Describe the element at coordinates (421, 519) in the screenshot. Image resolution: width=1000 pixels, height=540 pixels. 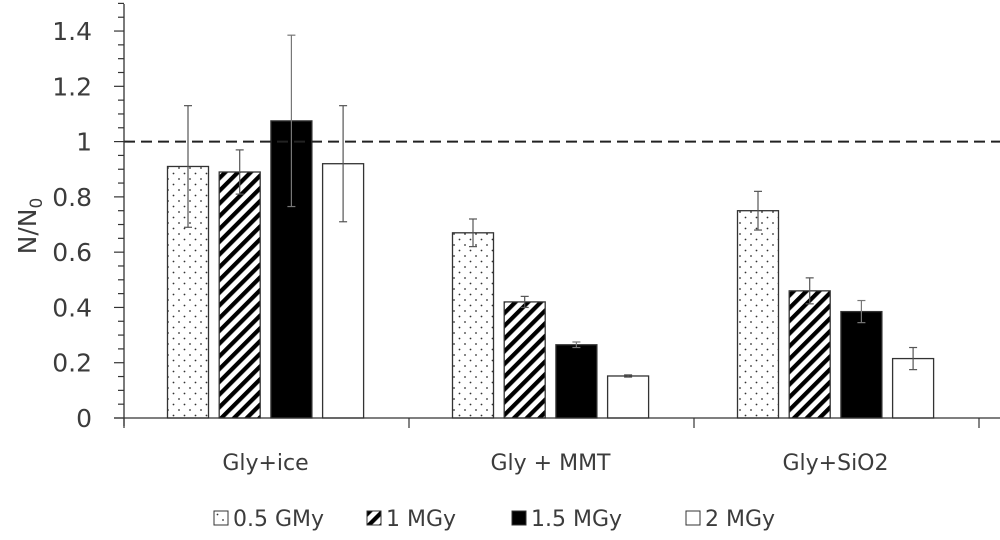
I see `legend-label: 1 MGy` at that location.